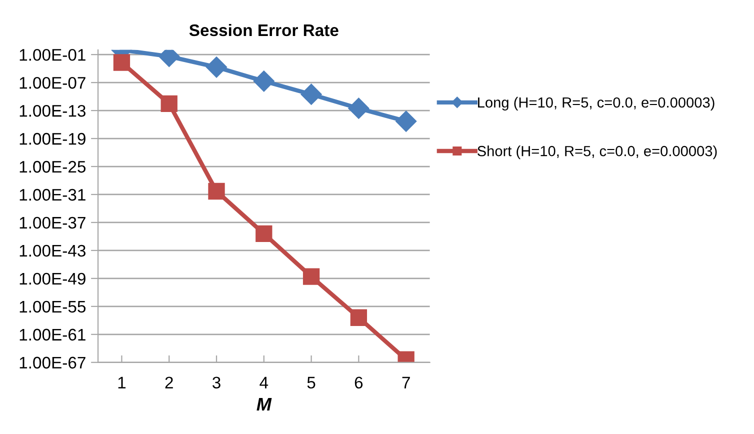 This screenshot has height=434, width=754. Describe the element at coordinates (264, 404) in the screenshot. I see `x-axis-title: M` at that location.